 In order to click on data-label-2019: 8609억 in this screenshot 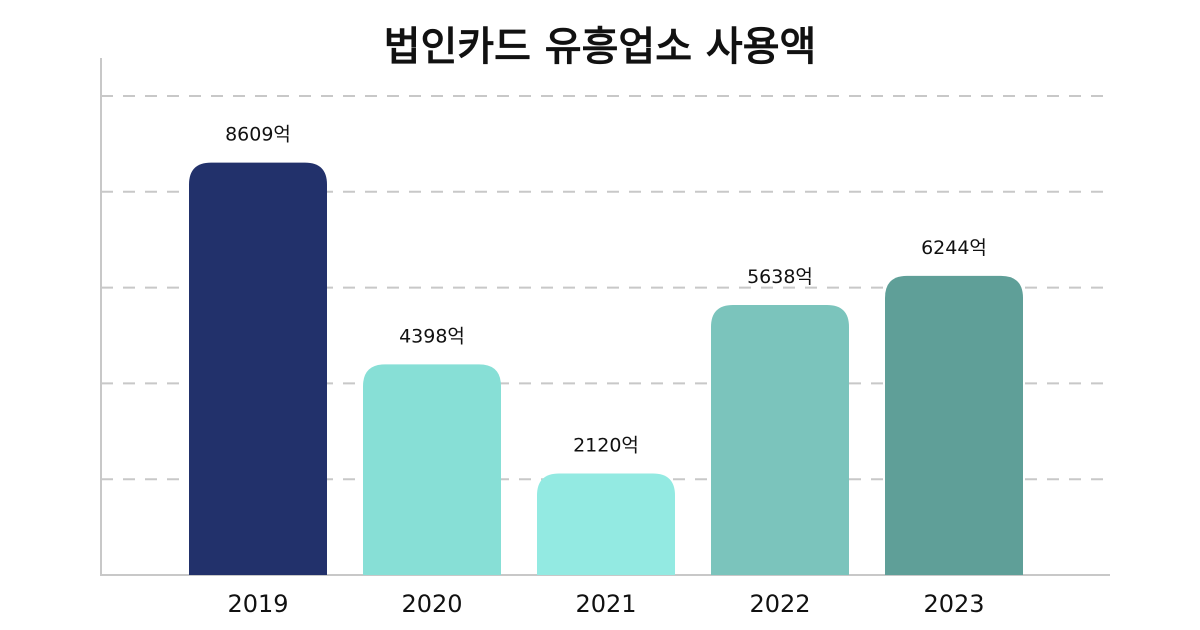, I will do `click(258, 135)`.